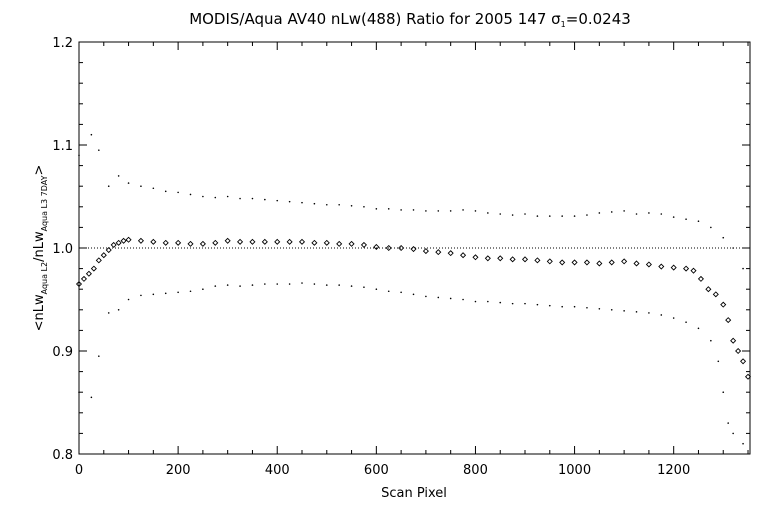  Describe the element at coordinates (556, 19) in the screenshot. I see `title-sigma: σ` at that location.